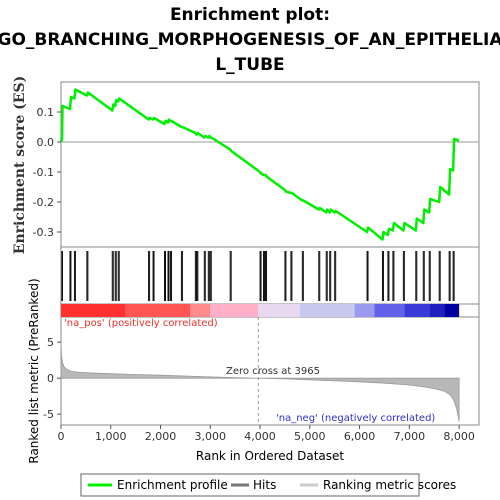 This screenshot has width=500, height=500. I want to click on x-tick-label: 4,000, so click(260, 436).